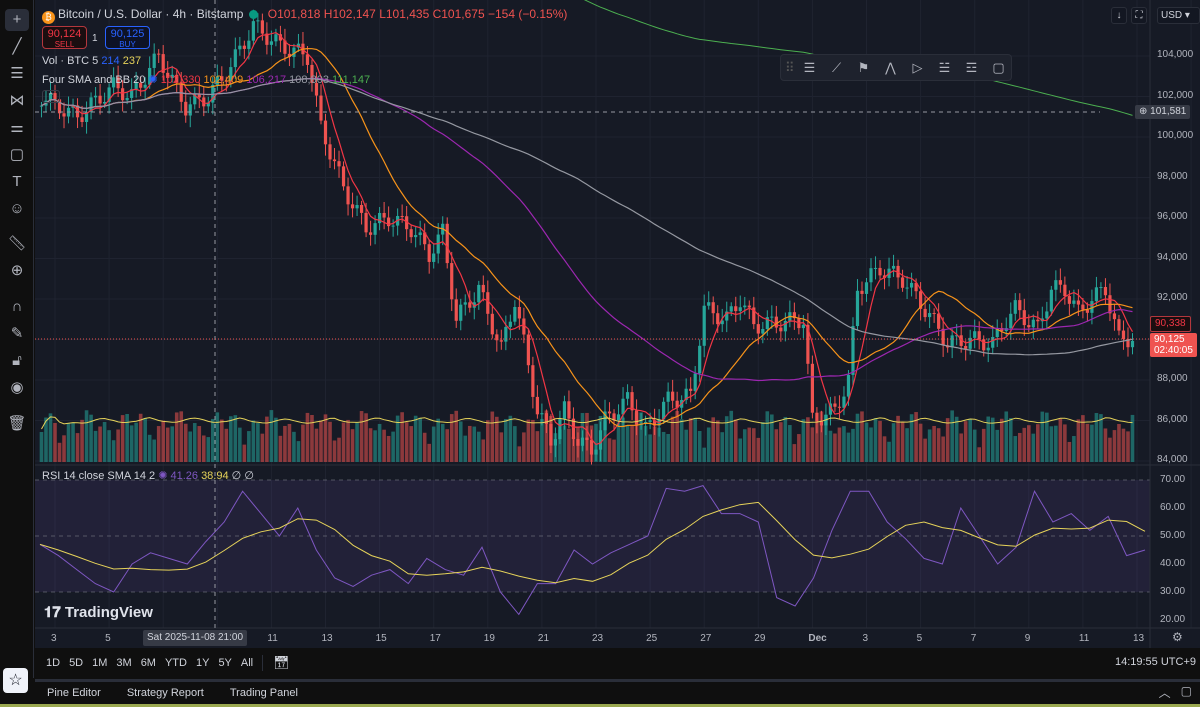  What do you see at coordinates (1186, 691) in the screenshot?
I see `maximize-panel-icon: ▢` at bounding box center [1186, 691].